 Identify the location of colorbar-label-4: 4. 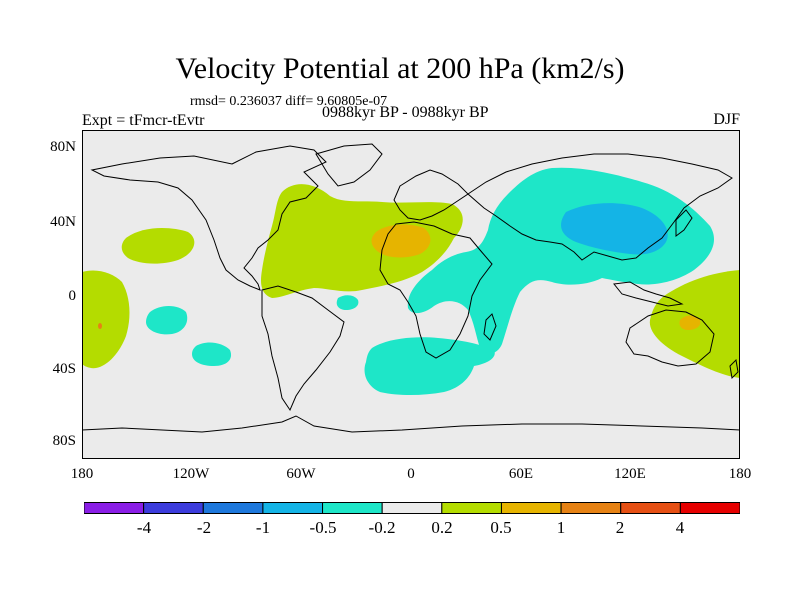
(680, 527).